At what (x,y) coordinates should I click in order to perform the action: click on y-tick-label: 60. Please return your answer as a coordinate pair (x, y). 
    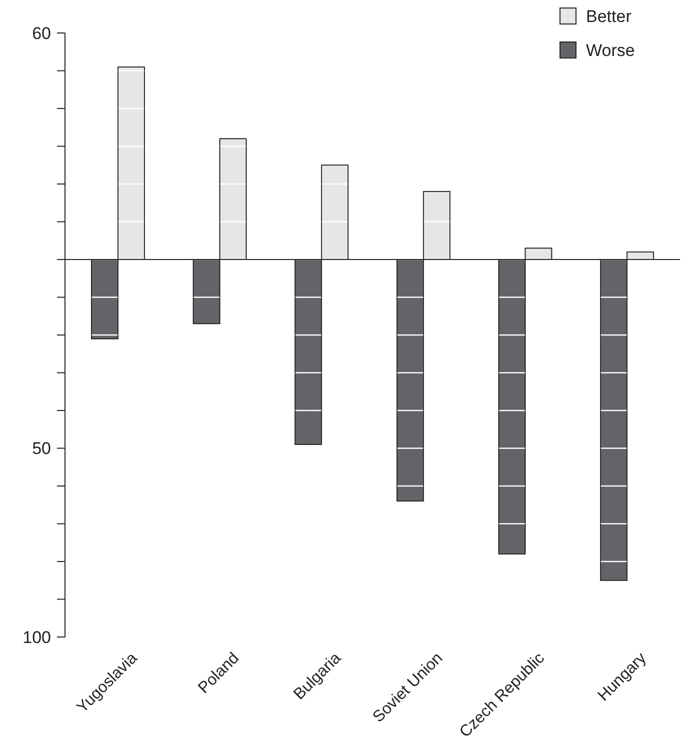
    Looking at the image, I should click on (41, 33).